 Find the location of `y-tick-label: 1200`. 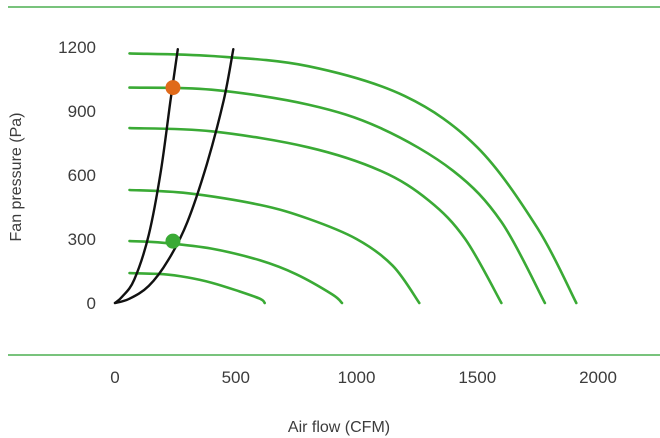

y-tick-label: 1200 is located at coordinates (77, 47).